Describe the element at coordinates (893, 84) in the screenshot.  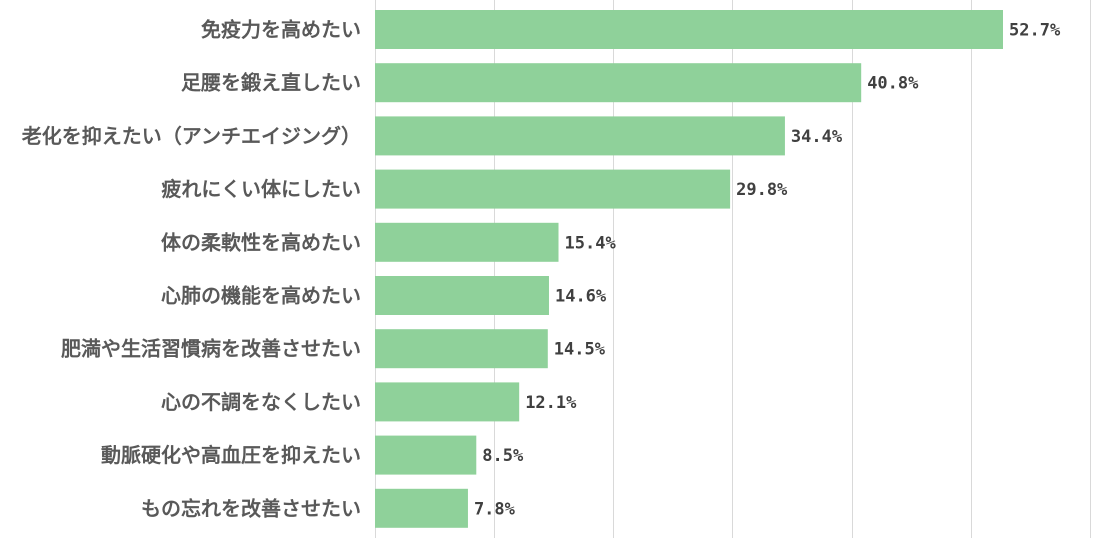
I see `value-label: 40.8%` at that location.